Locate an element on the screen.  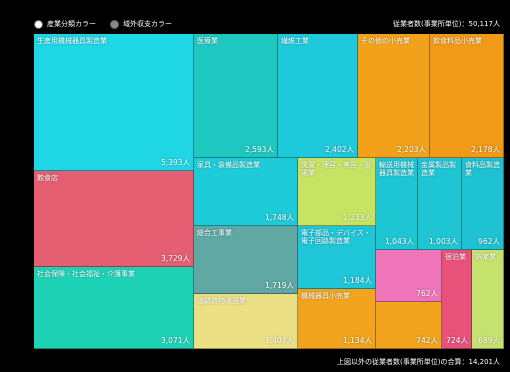
color-legend: 産業分類カラー 域外収支カラー is located at coordinates (110, 24).